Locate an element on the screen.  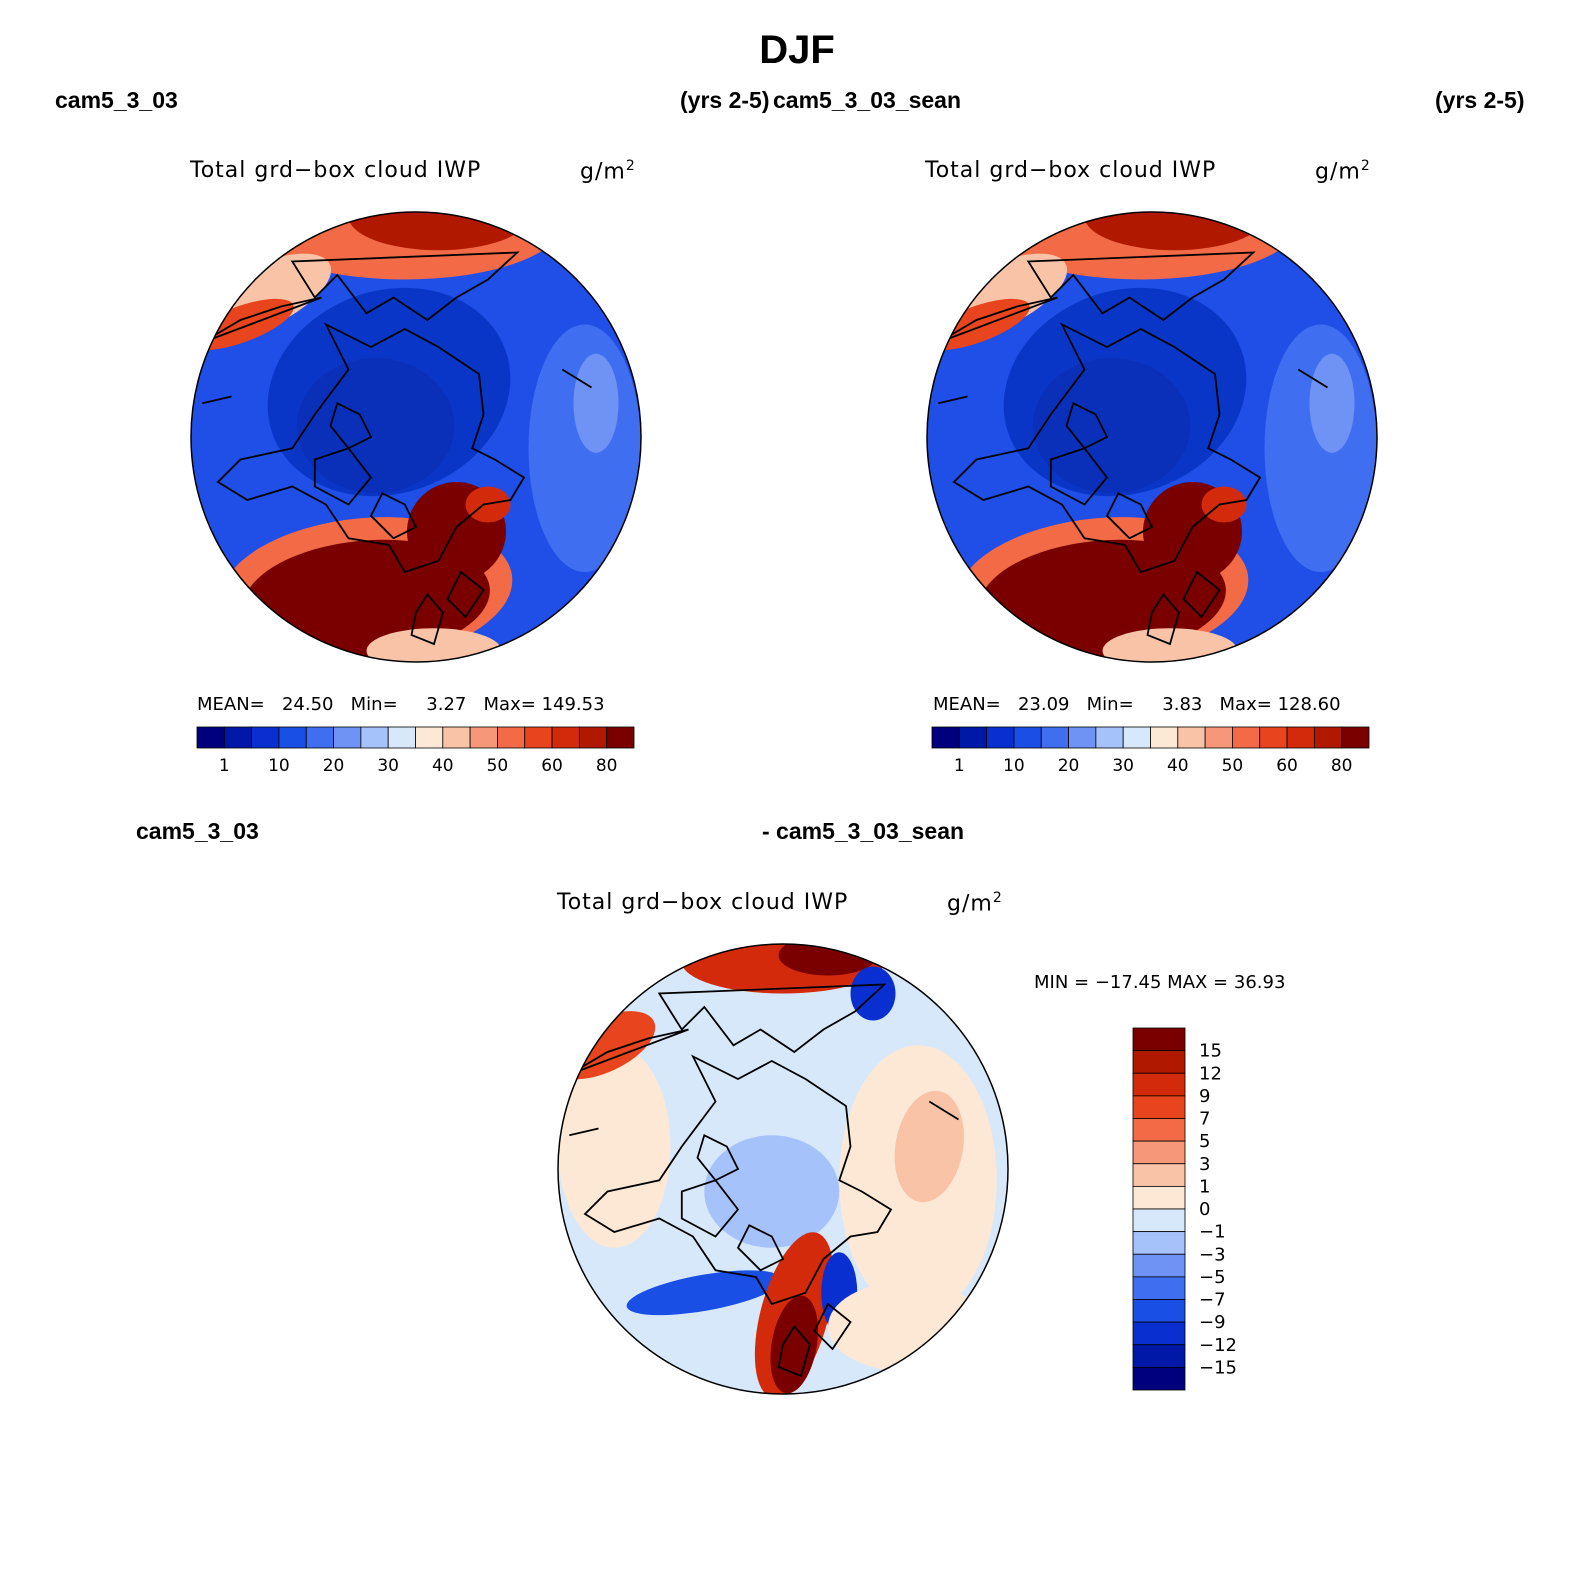
top-right-case-label: cam5_3_03_sean is located at coordinates (867, 100).